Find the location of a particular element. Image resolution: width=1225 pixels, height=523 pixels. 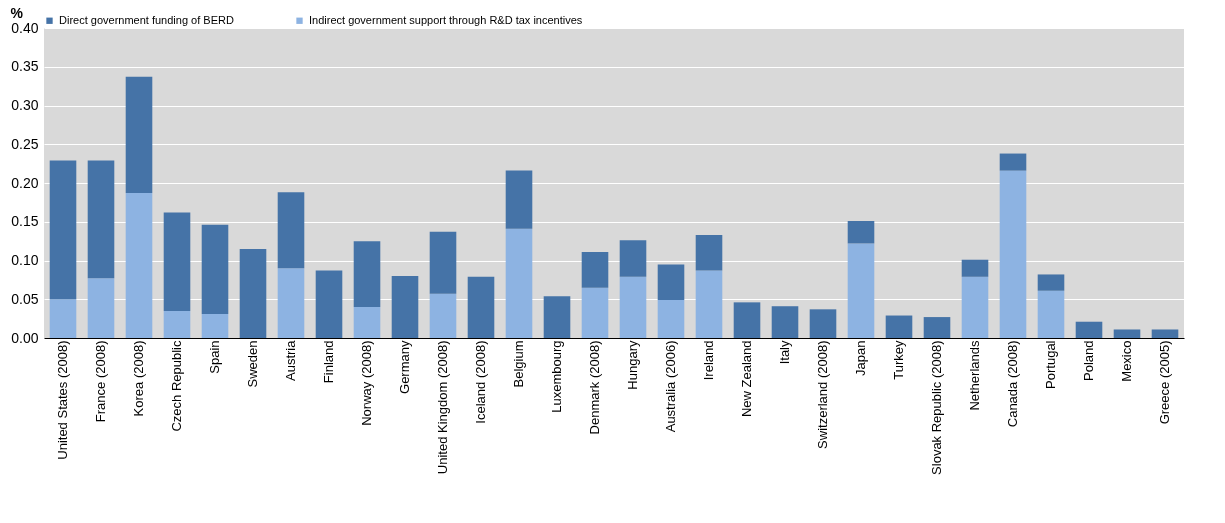

x-tick-label: Netherlands is located at coordinates (974, 375).